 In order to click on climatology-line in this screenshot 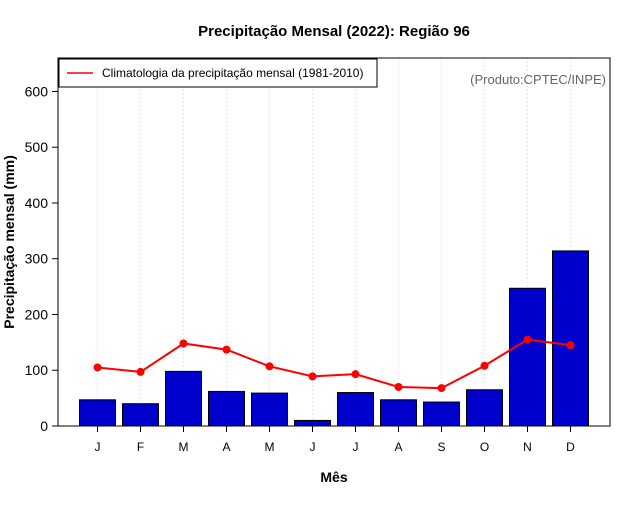, I will do `click(334, 364)`.